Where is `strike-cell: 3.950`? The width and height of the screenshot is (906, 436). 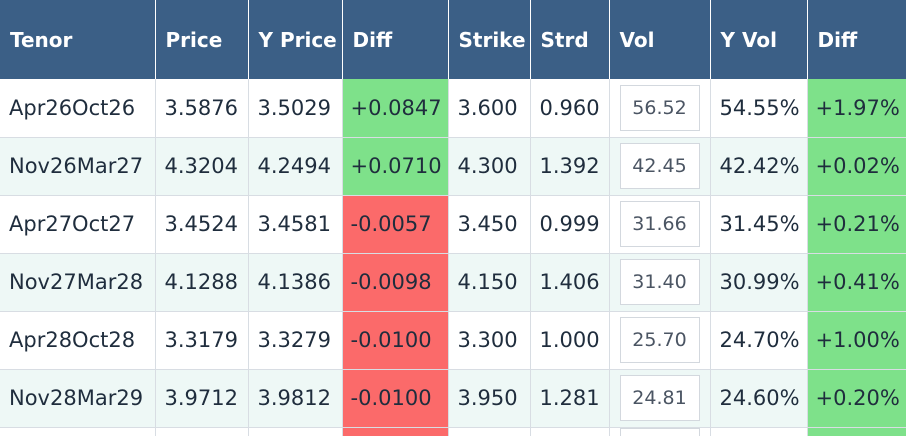
strike-cell: 3.950 is located at coordinates (489, 398).